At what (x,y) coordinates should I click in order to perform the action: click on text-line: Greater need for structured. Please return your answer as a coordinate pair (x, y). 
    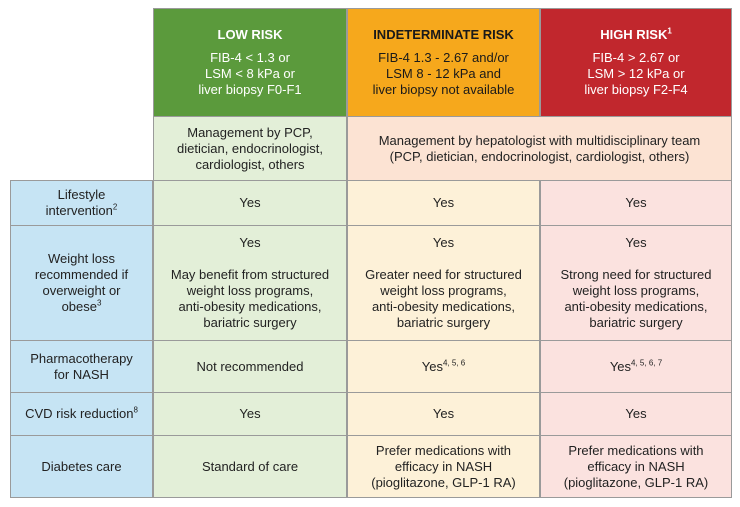
    Looking at the image, I should click on (443, 274).